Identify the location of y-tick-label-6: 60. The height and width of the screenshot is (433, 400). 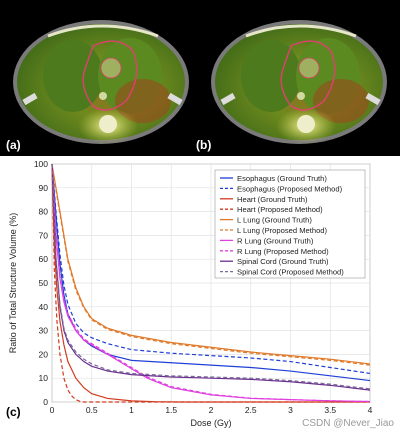
(44, 259).